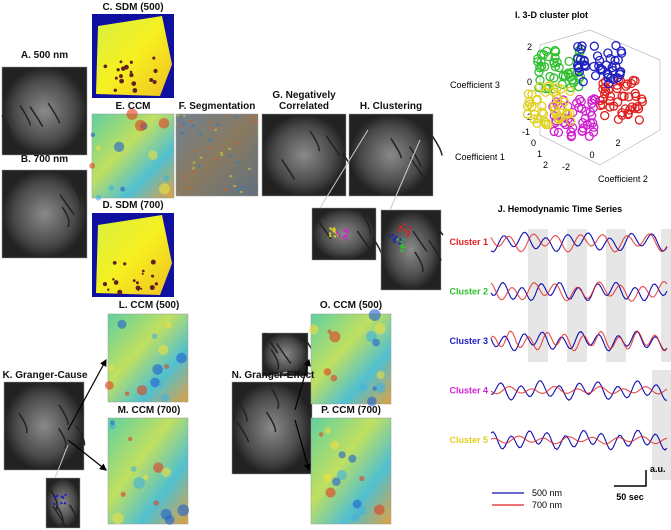  What do you see at coordinates (579, 440) in the screenshot?
I see `trace` at bounding box center [579, 440].